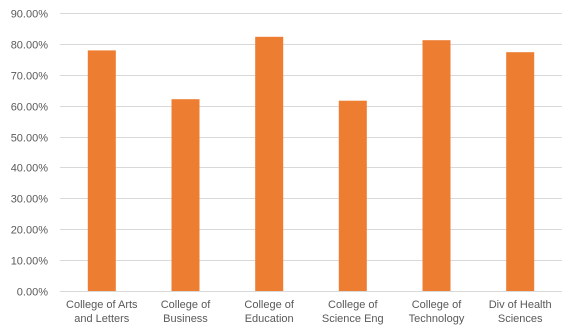 This screenshot has width=566, height=336. What do you see at coordinates (102, 312) in the screenshot?
I see `x-tick-label: College of Arts and Letters` at bounding box center [102, 312].